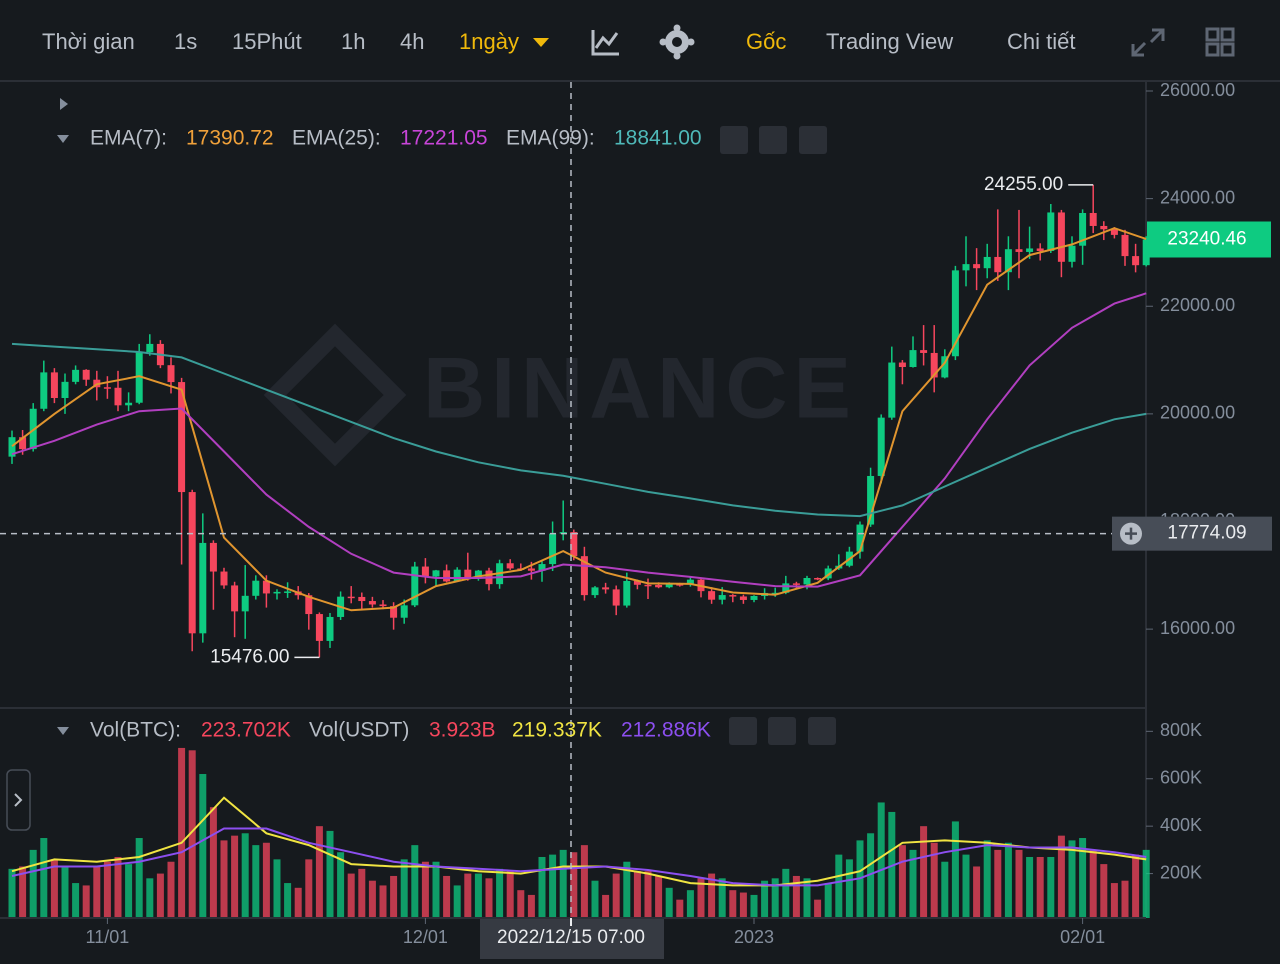 The width and height of the screenshot is (1280, 964). I want to click on toolbar-item: 1ngày, so click(489, 41).